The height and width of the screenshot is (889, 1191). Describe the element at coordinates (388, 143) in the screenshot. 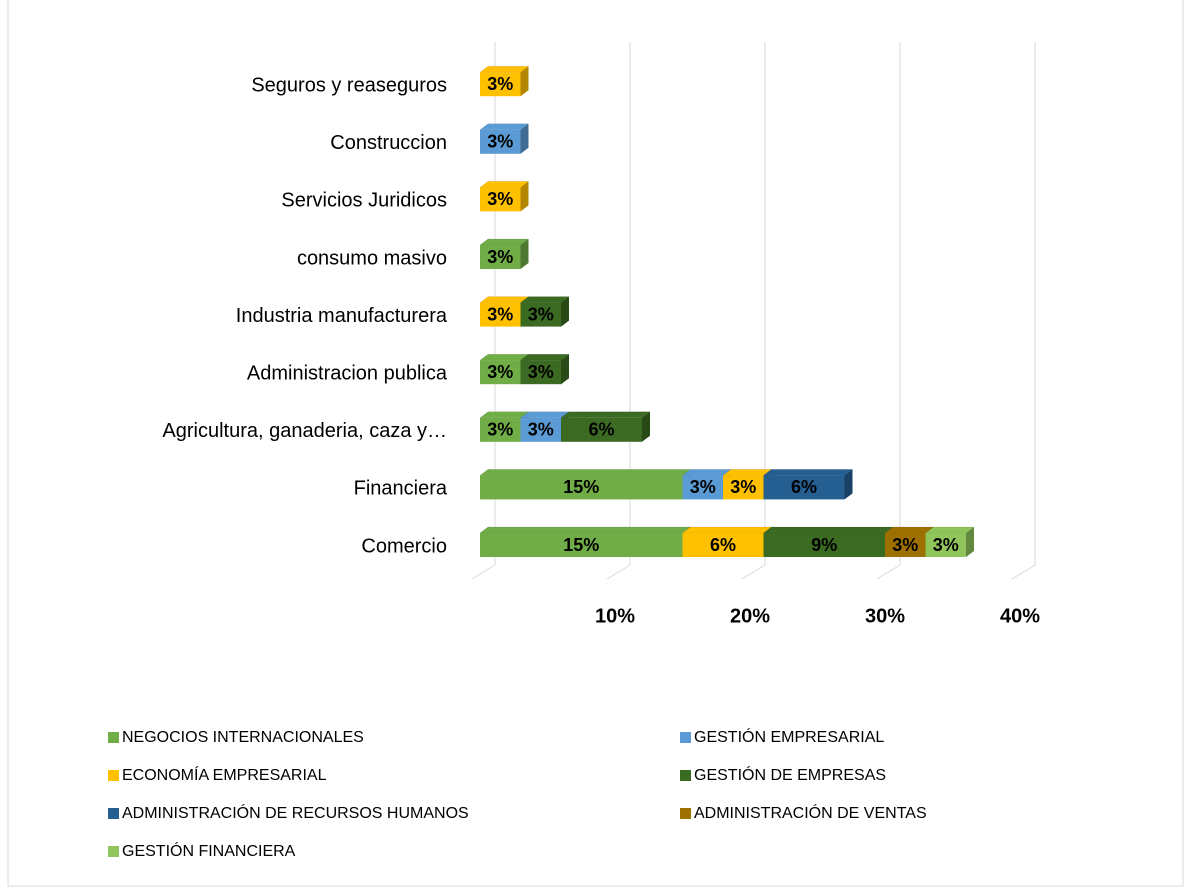

I see `y-tick-label: Construccion` at that location.